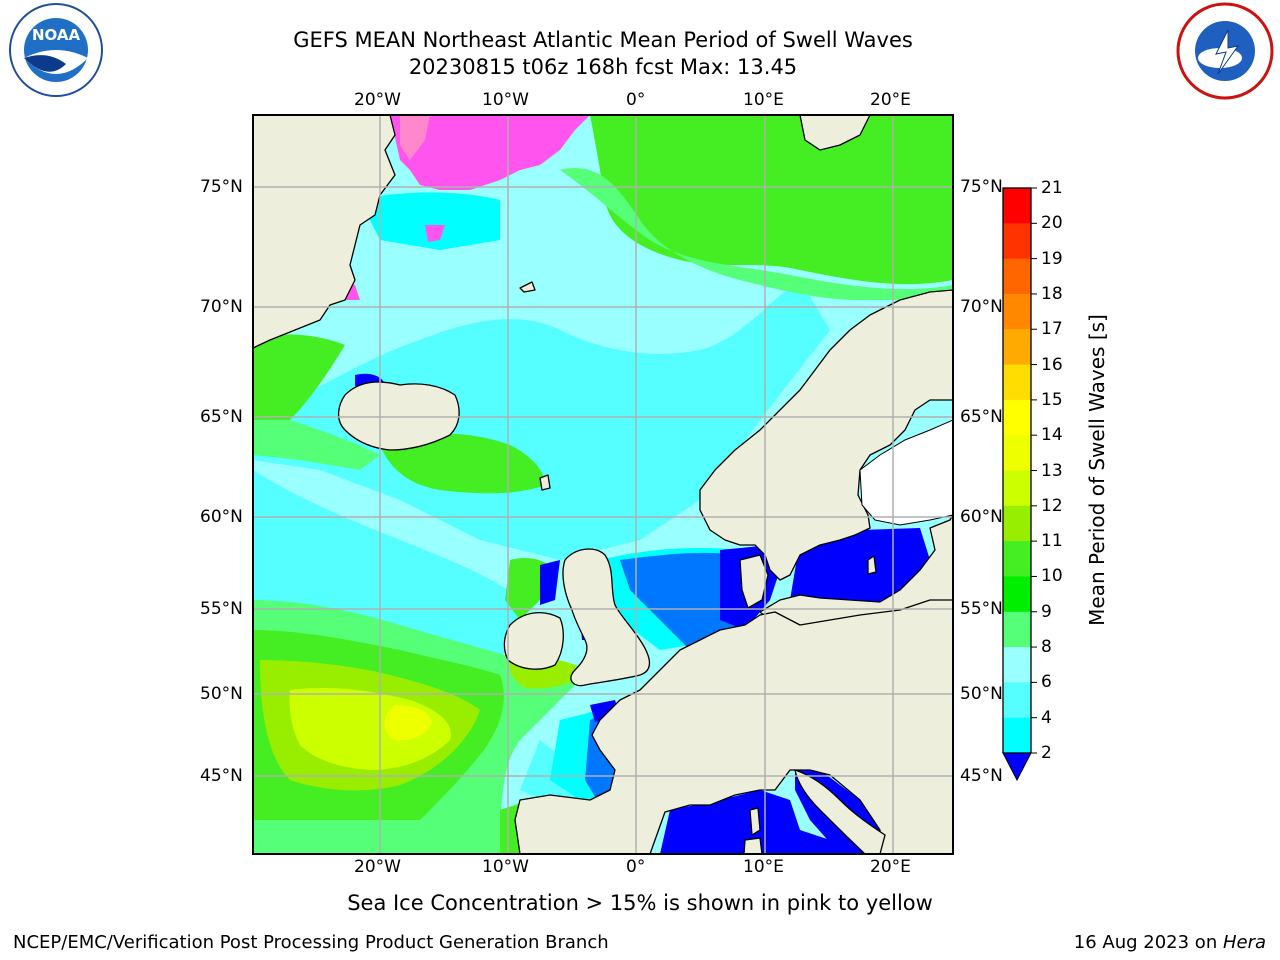  I want to click on colorbar-tick-label: 16, so click(1052, 364).